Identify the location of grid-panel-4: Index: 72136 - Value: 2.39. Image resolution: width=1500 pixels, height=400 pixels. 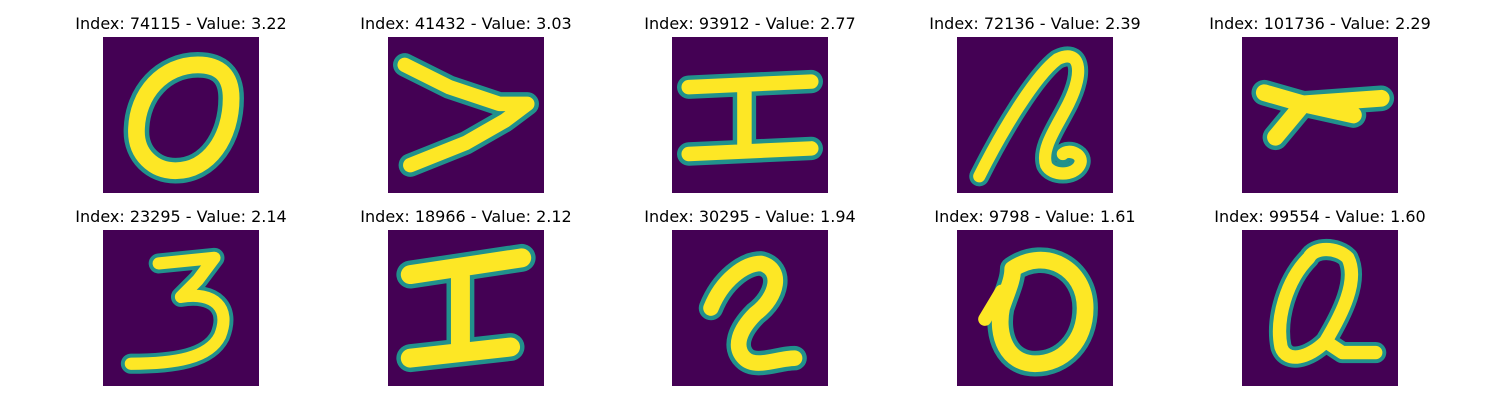
(1035, 102).